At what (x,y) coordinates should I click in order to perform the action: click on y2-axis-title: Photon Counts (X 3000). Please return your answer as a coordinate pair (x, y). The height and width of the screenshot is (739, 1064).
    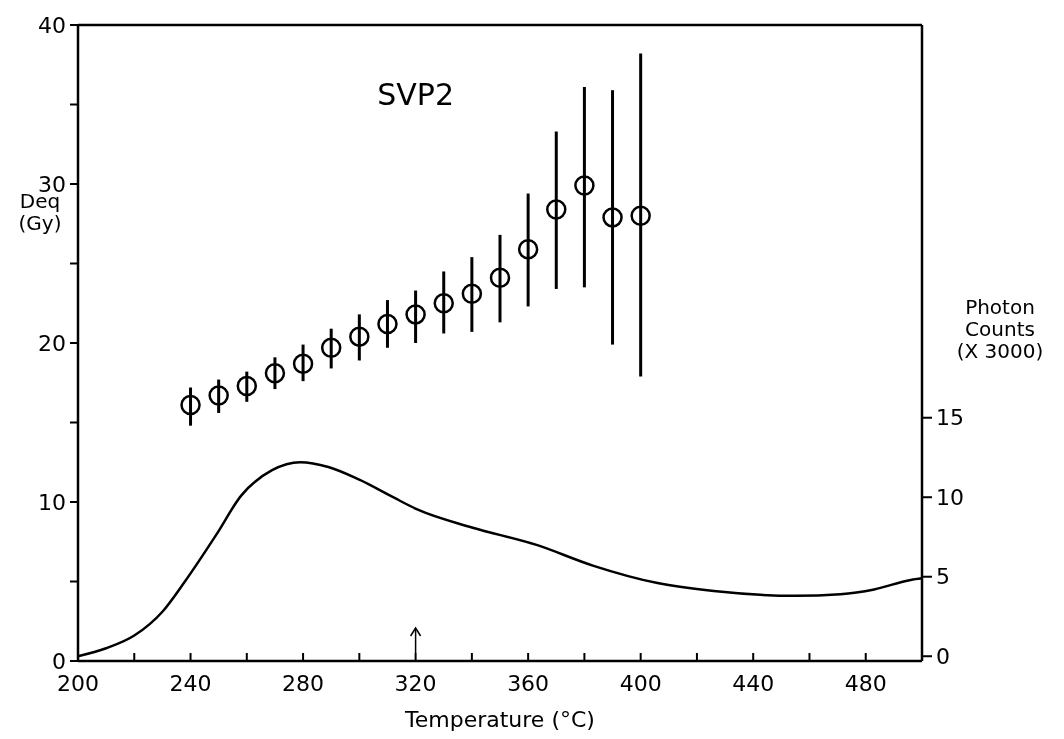
    Looking at the image, I should click on (1000, 329).